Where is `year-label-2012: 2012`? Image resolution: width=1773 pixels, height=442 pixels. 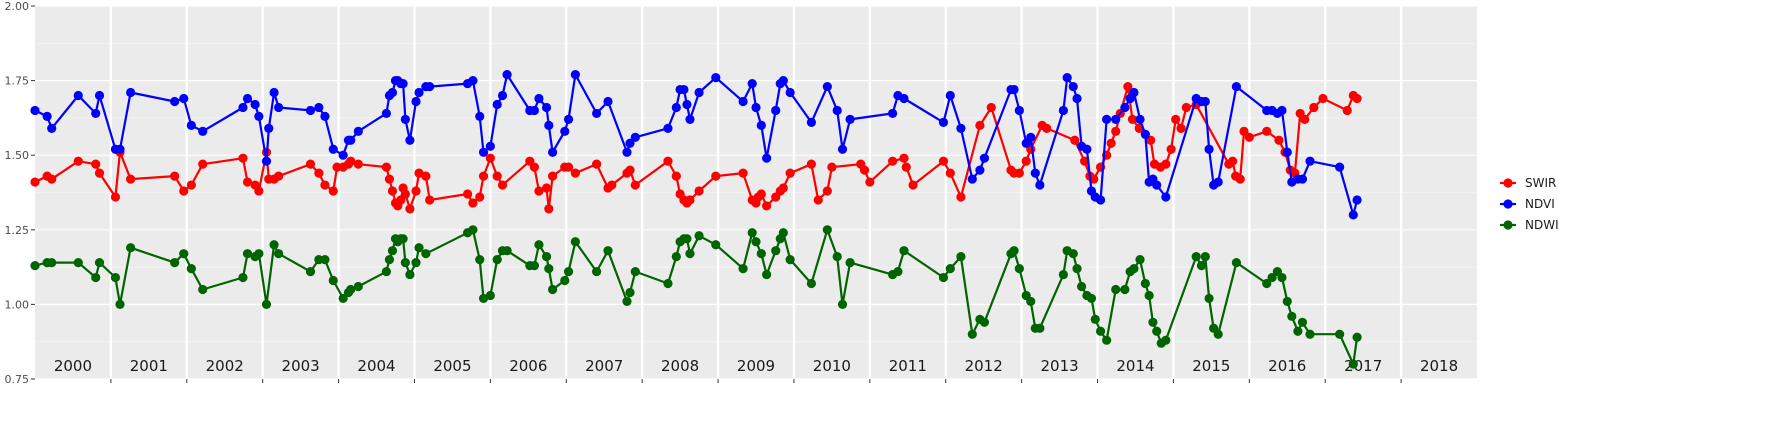
year-label-2012: 2012 is located at coordinates (984, 366).